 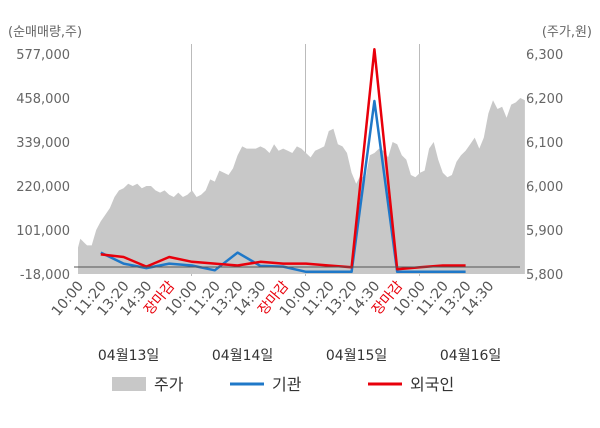 I want to click on legend-label: 외국인, so click(x=432, y=384).